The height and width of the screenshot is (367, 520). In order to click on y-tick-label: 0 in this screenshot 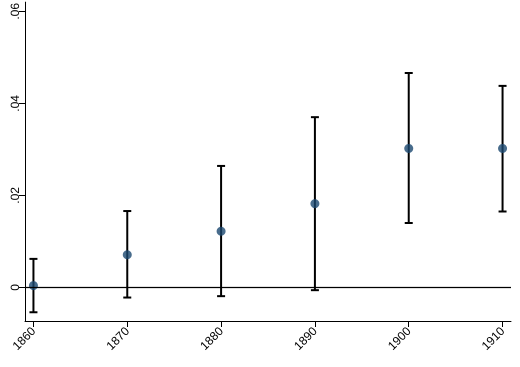, I will do `click(15, 287)`.